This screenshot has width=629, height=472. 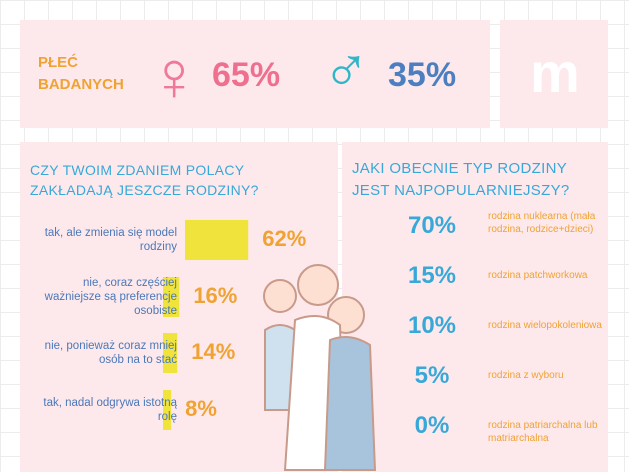 I want to click on logo: m, so click(x=555, y=72).